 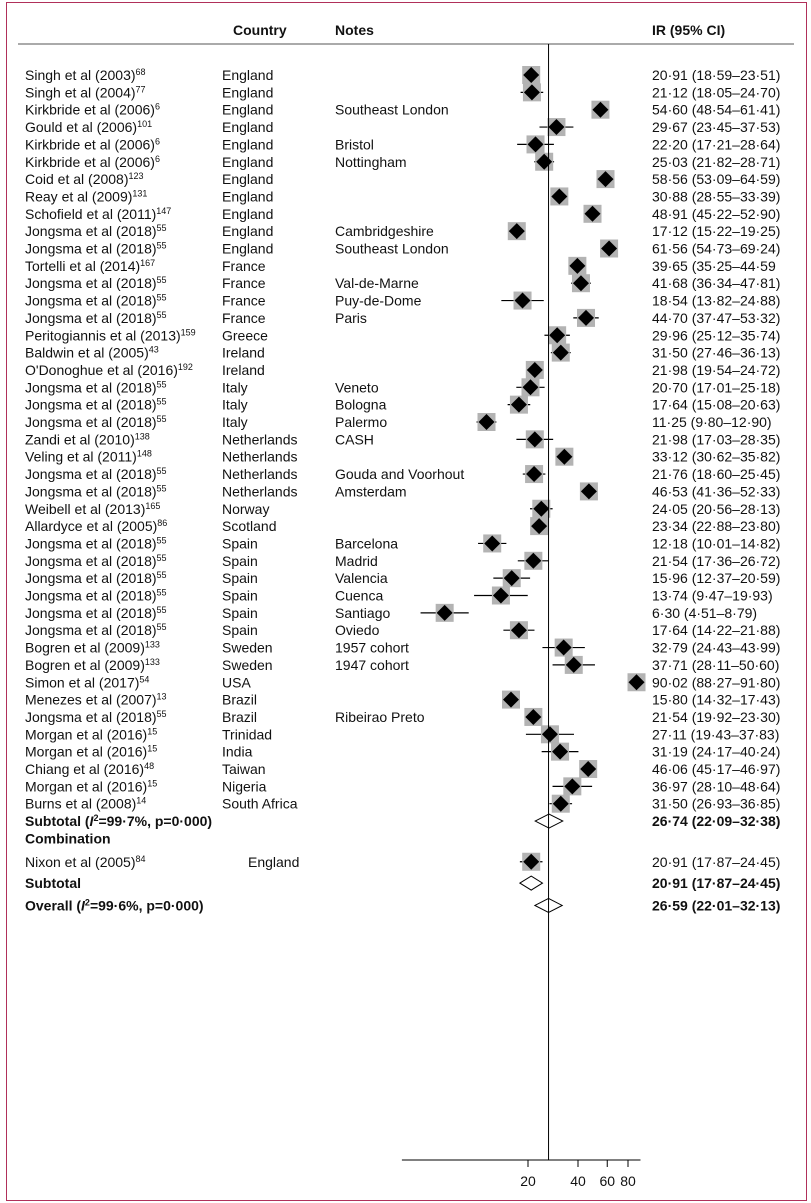 I want to click on reference-number: 133, so click(x=152, y=645).